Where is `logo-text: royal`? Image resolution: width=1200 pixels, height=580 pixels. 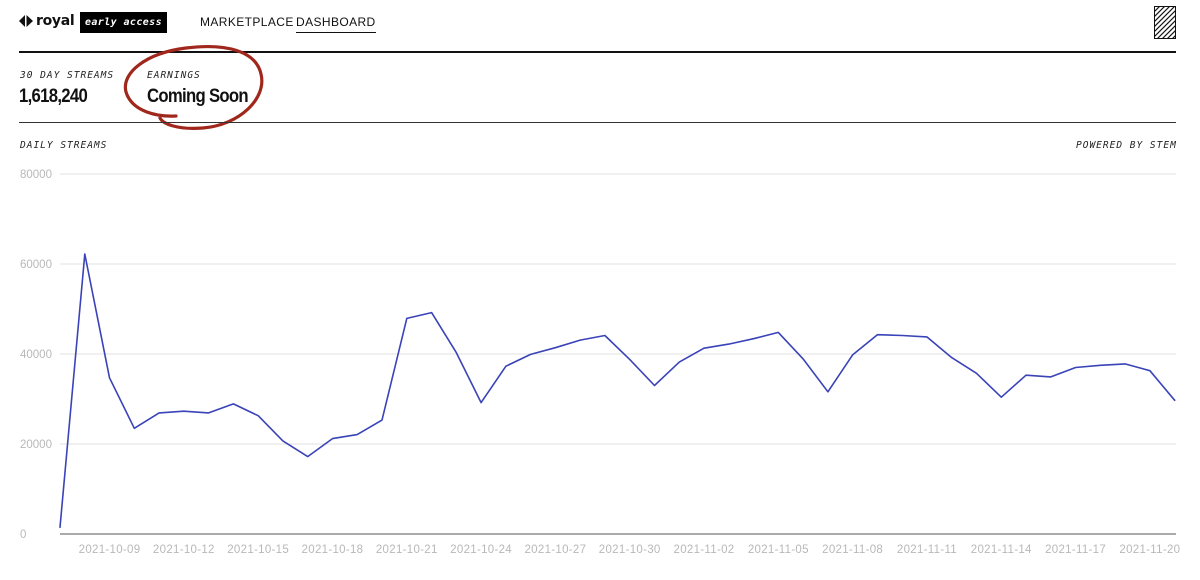
logo-text: royal is located at coordinates (55, 21).